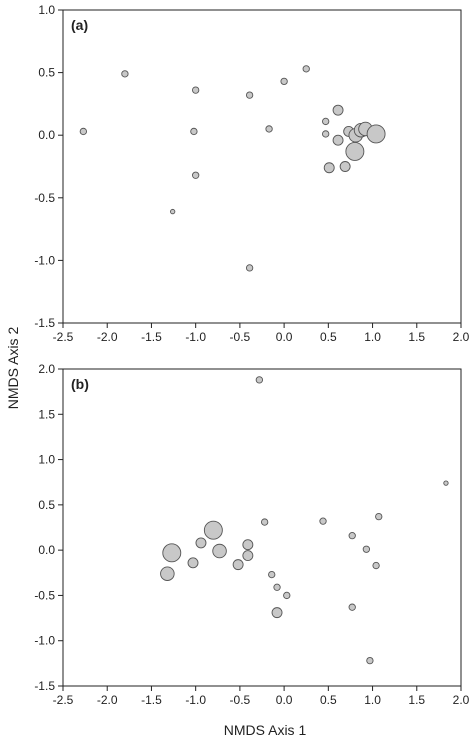  I want to click on panel-label: (b), so click(80, 384).